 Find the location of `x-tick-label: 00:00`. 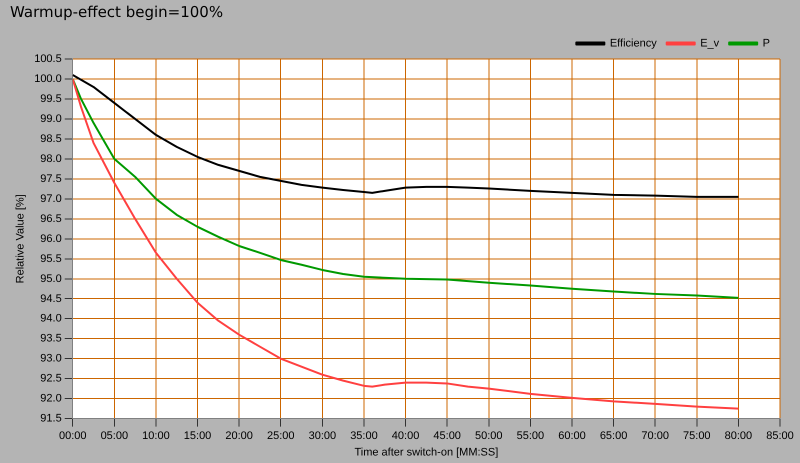

x-tick-label: 00:00 is located at coordinates (72, 436).